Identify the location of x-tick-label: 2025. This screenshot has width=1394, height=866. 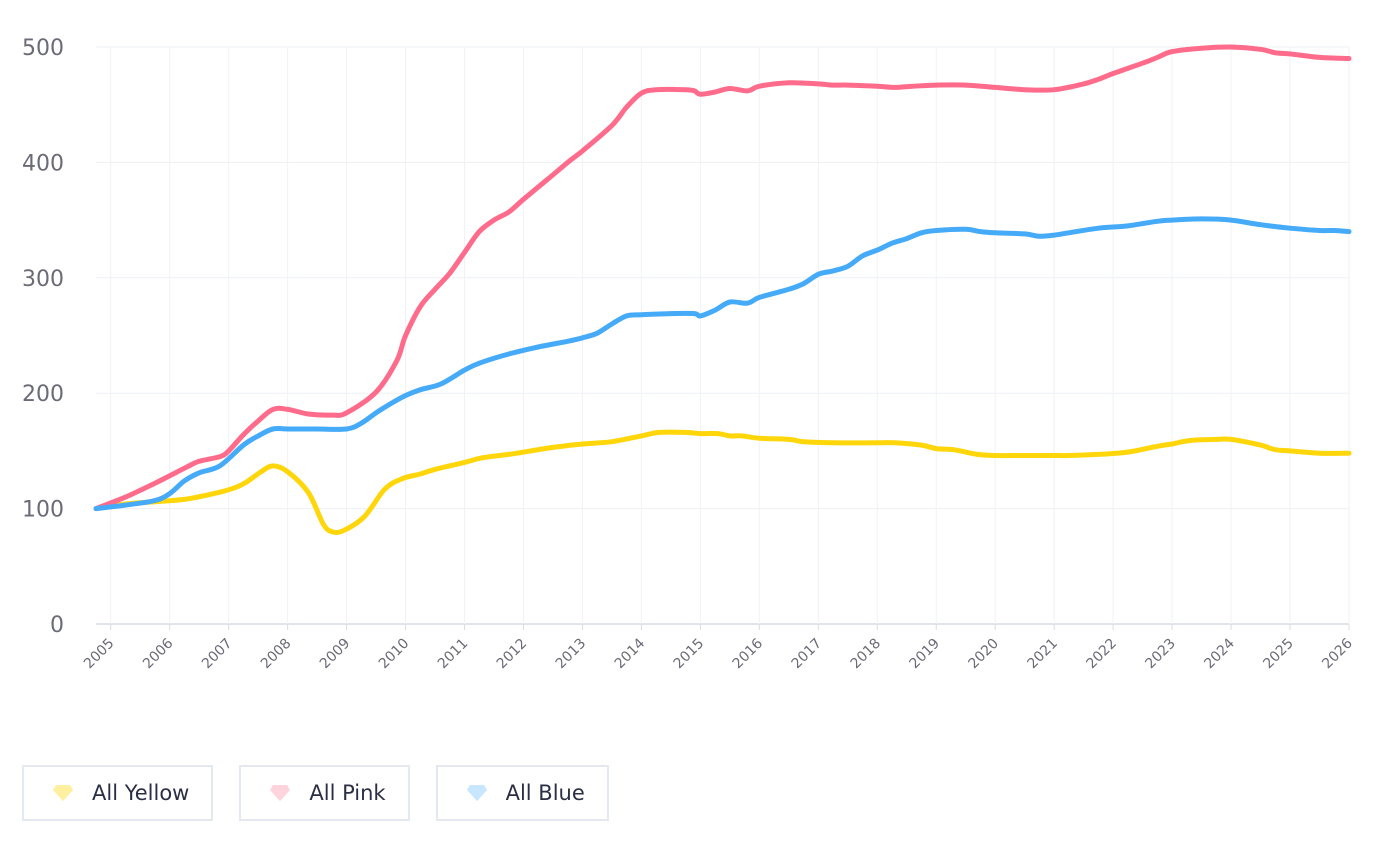
(1278, 654).